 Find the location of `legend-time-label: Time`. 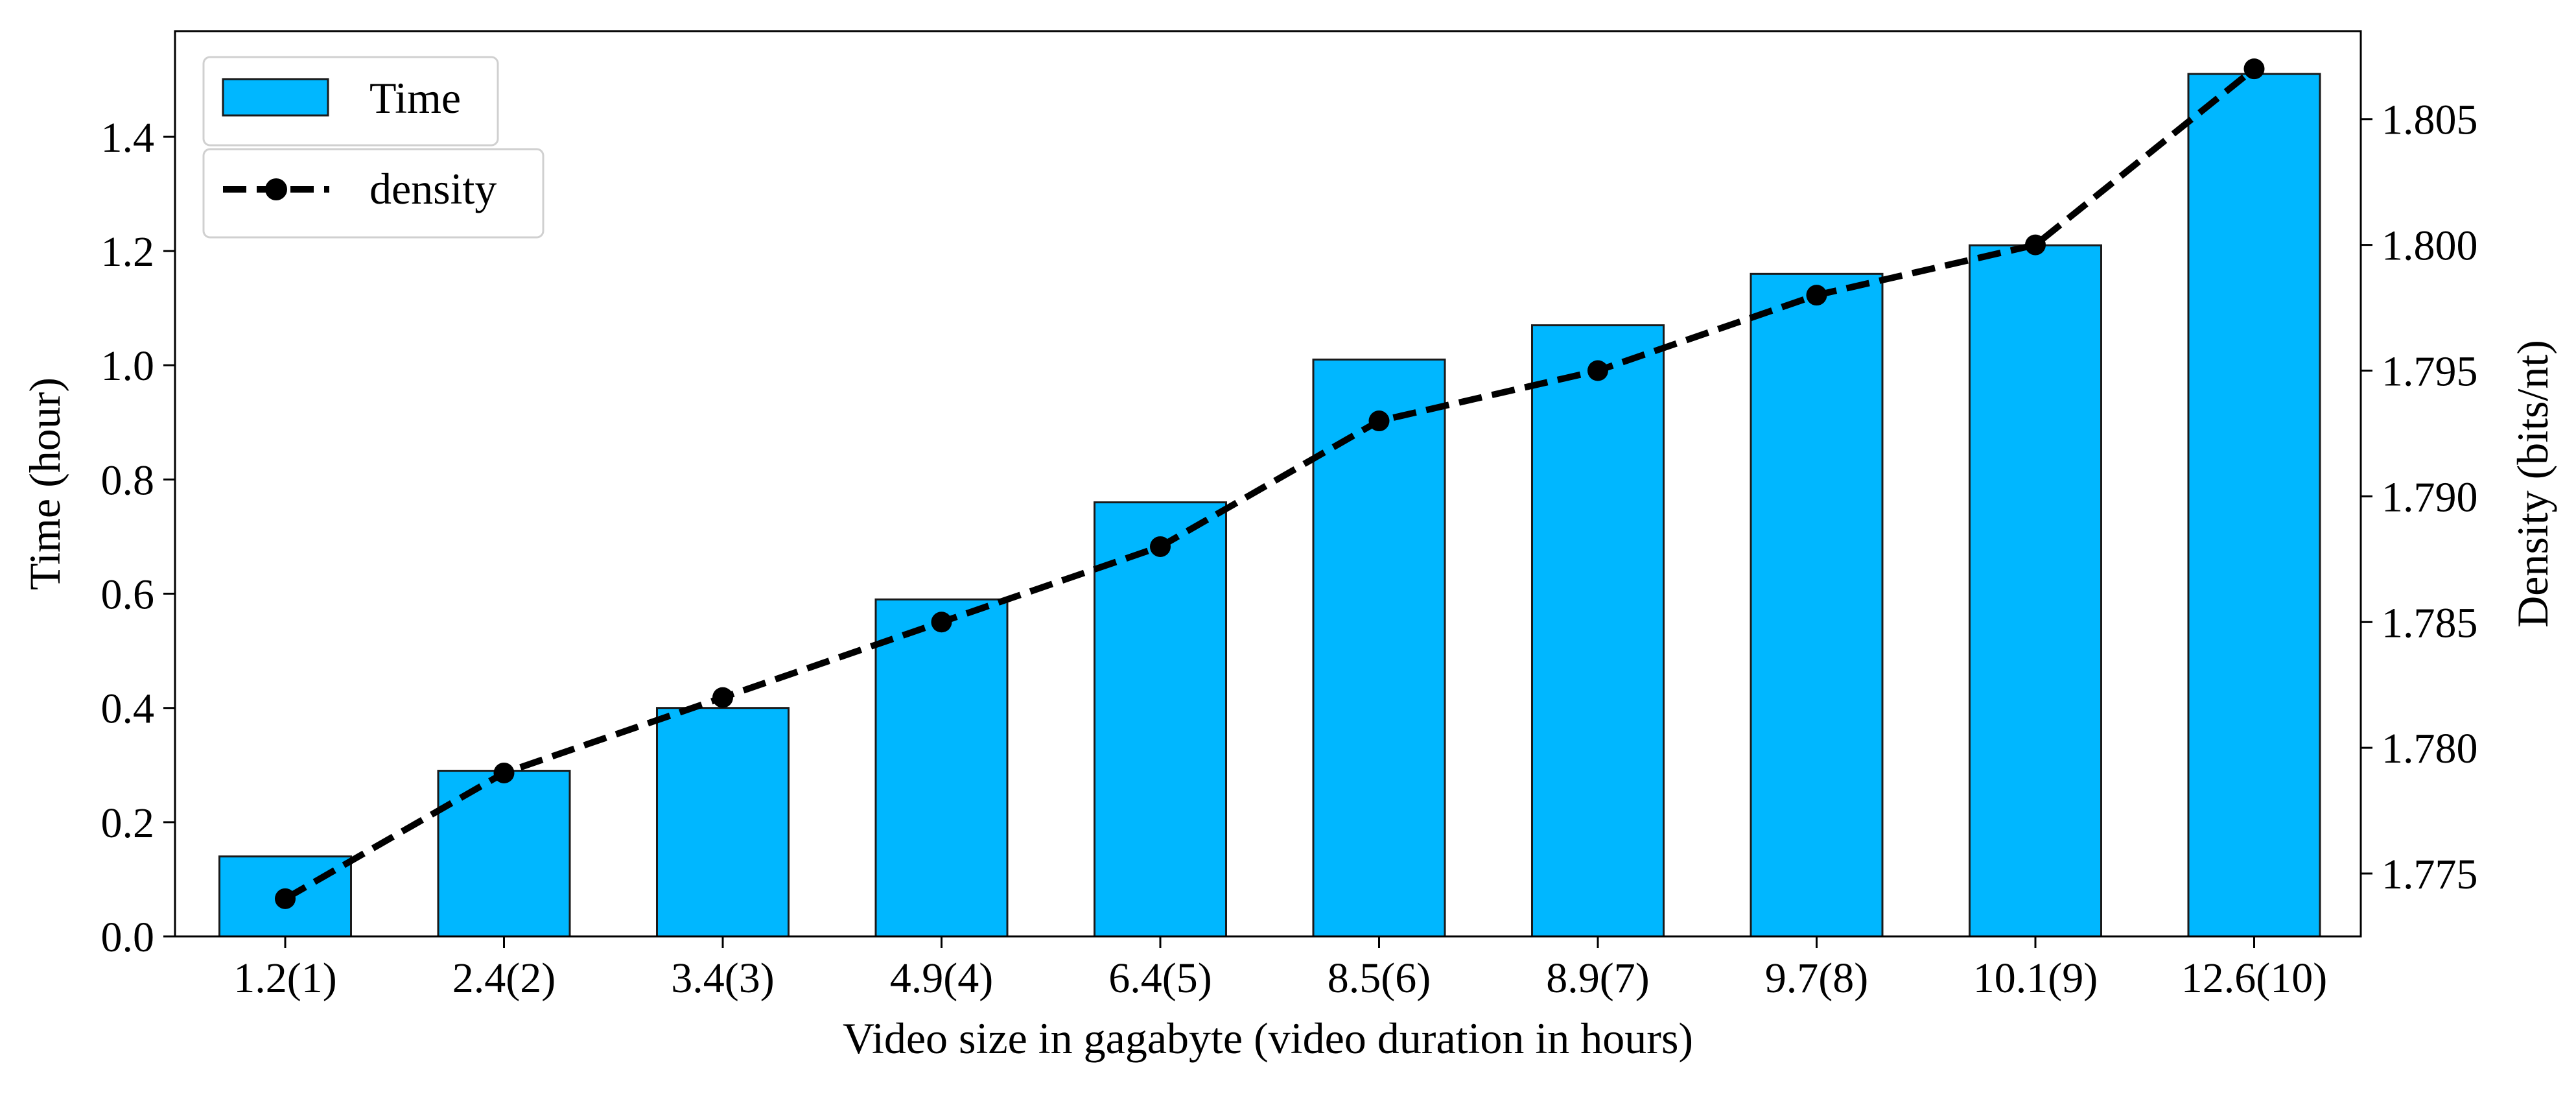

legend-time-label: Time is located at coordinates (415, 98).